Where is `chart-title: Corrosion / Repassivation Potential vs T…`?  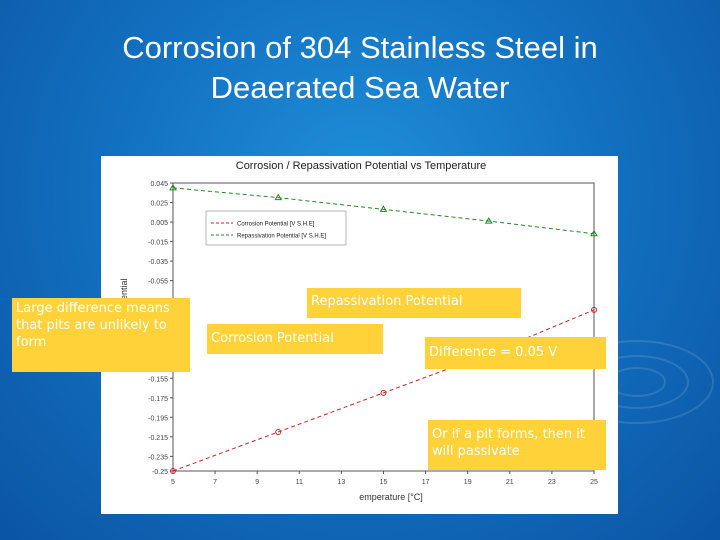
chart-title: Corrosion / Repassivation Potential vs T… is located at coordinates (361, 166).